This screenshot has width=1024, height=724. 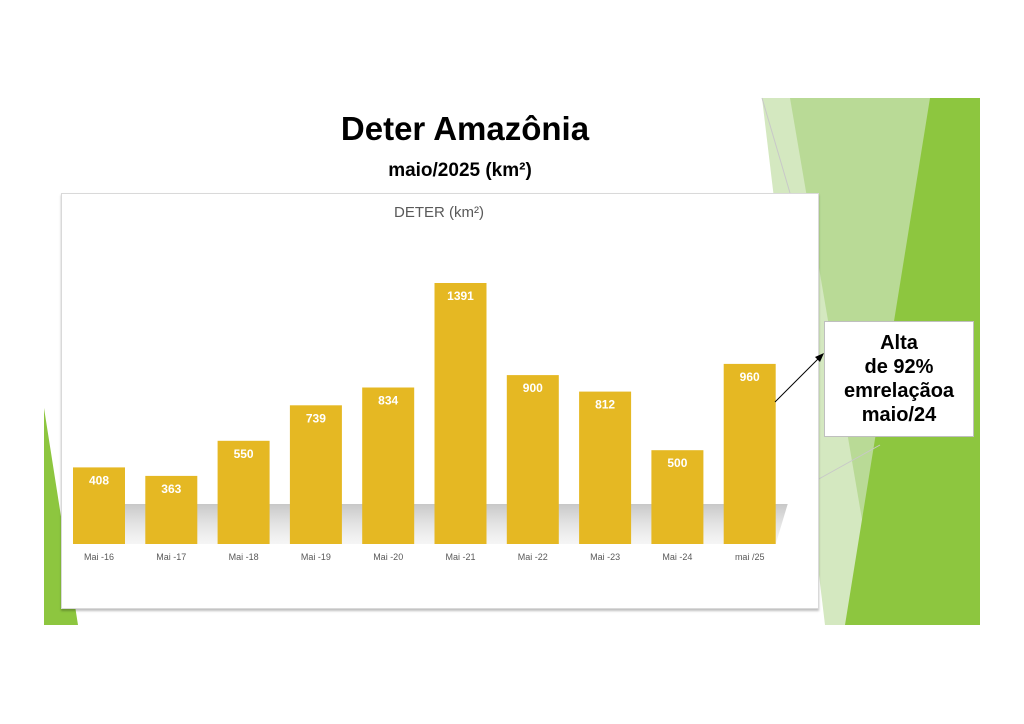 What do you see at coordinates (460, 296) in the screenshot?
I see `bar-value-label-6: 1391` at bounding box center [460, 296].